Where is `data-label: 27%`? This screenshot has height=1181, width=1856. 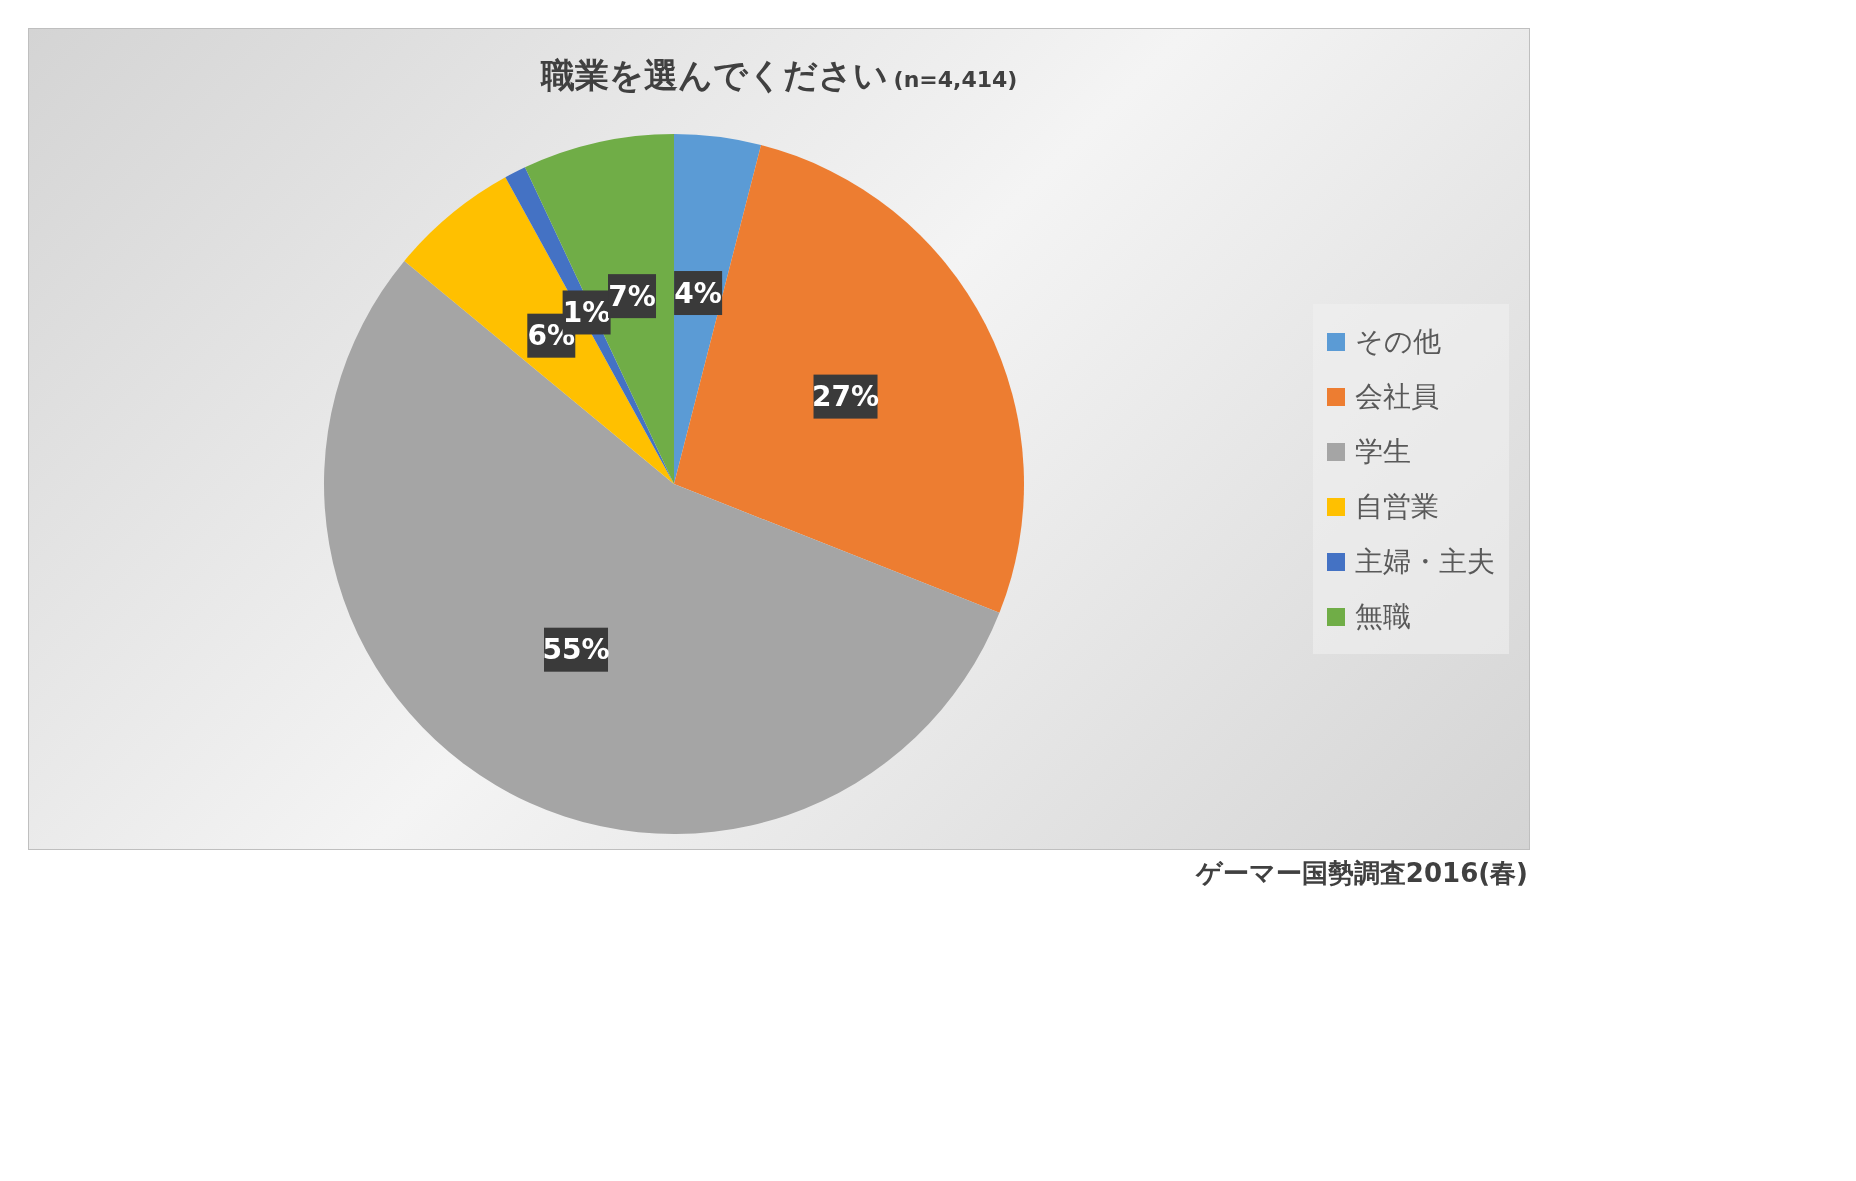
data-label: 27% is located at coordinates (846, 397).